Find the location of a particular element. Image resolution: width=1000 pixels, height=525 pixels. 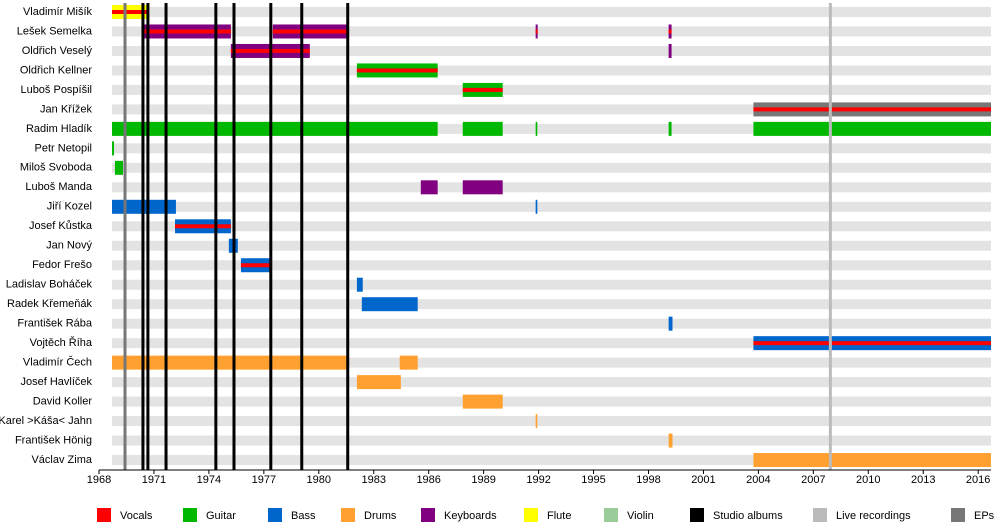

member-name: Oldřich Veselý is located at coordinates (57, 51).